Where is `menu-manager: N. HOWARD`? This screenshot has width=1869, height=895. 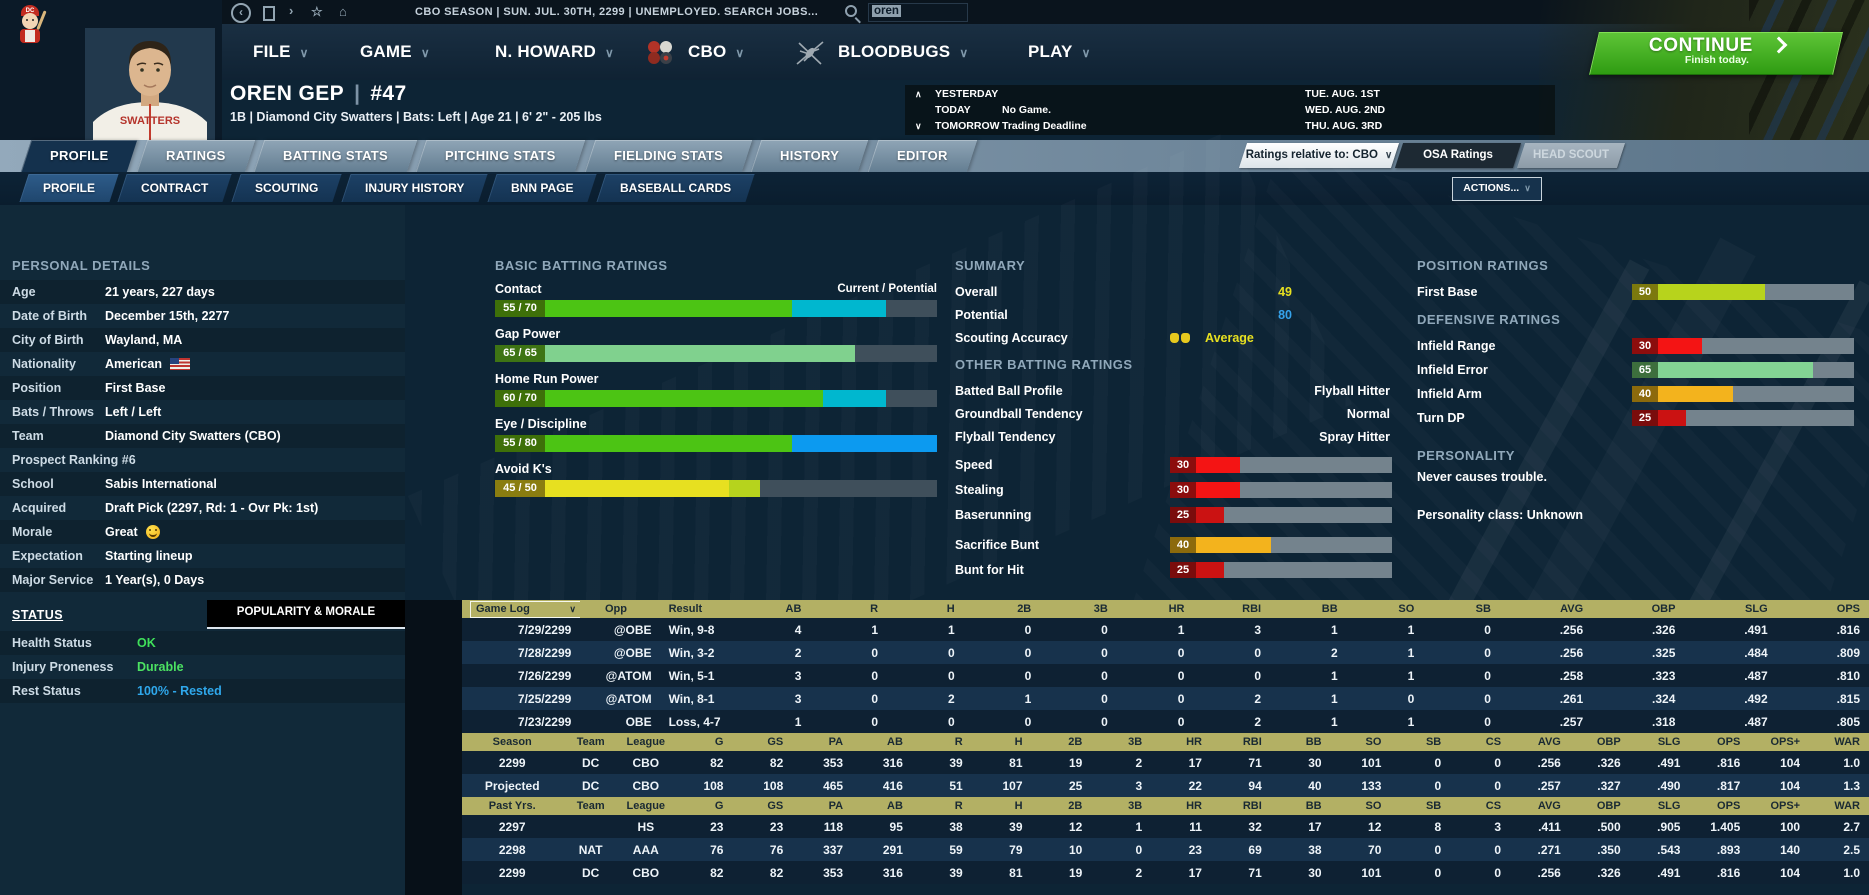
menu-manager: N. HOWARD is located at coordinates (554, 52).